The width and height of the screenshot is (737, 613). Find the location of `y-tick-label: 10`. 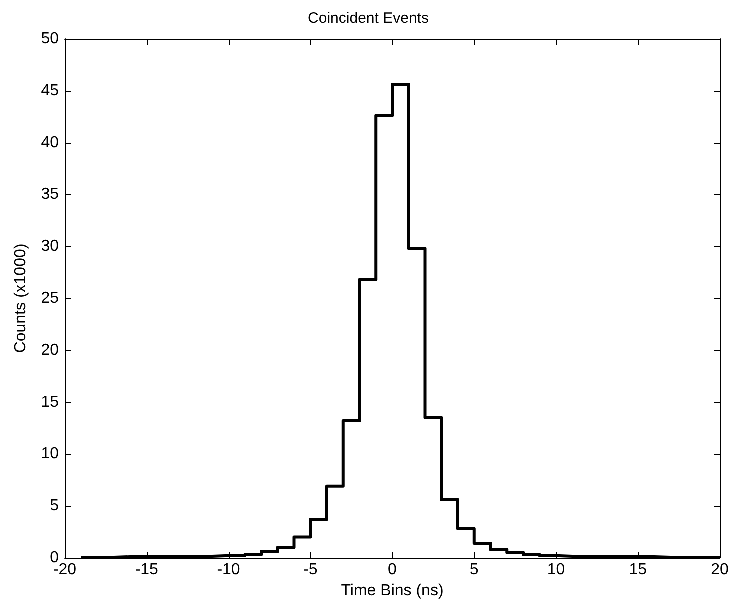

y-tick-label: 10 is located at coordinates (50, 454).